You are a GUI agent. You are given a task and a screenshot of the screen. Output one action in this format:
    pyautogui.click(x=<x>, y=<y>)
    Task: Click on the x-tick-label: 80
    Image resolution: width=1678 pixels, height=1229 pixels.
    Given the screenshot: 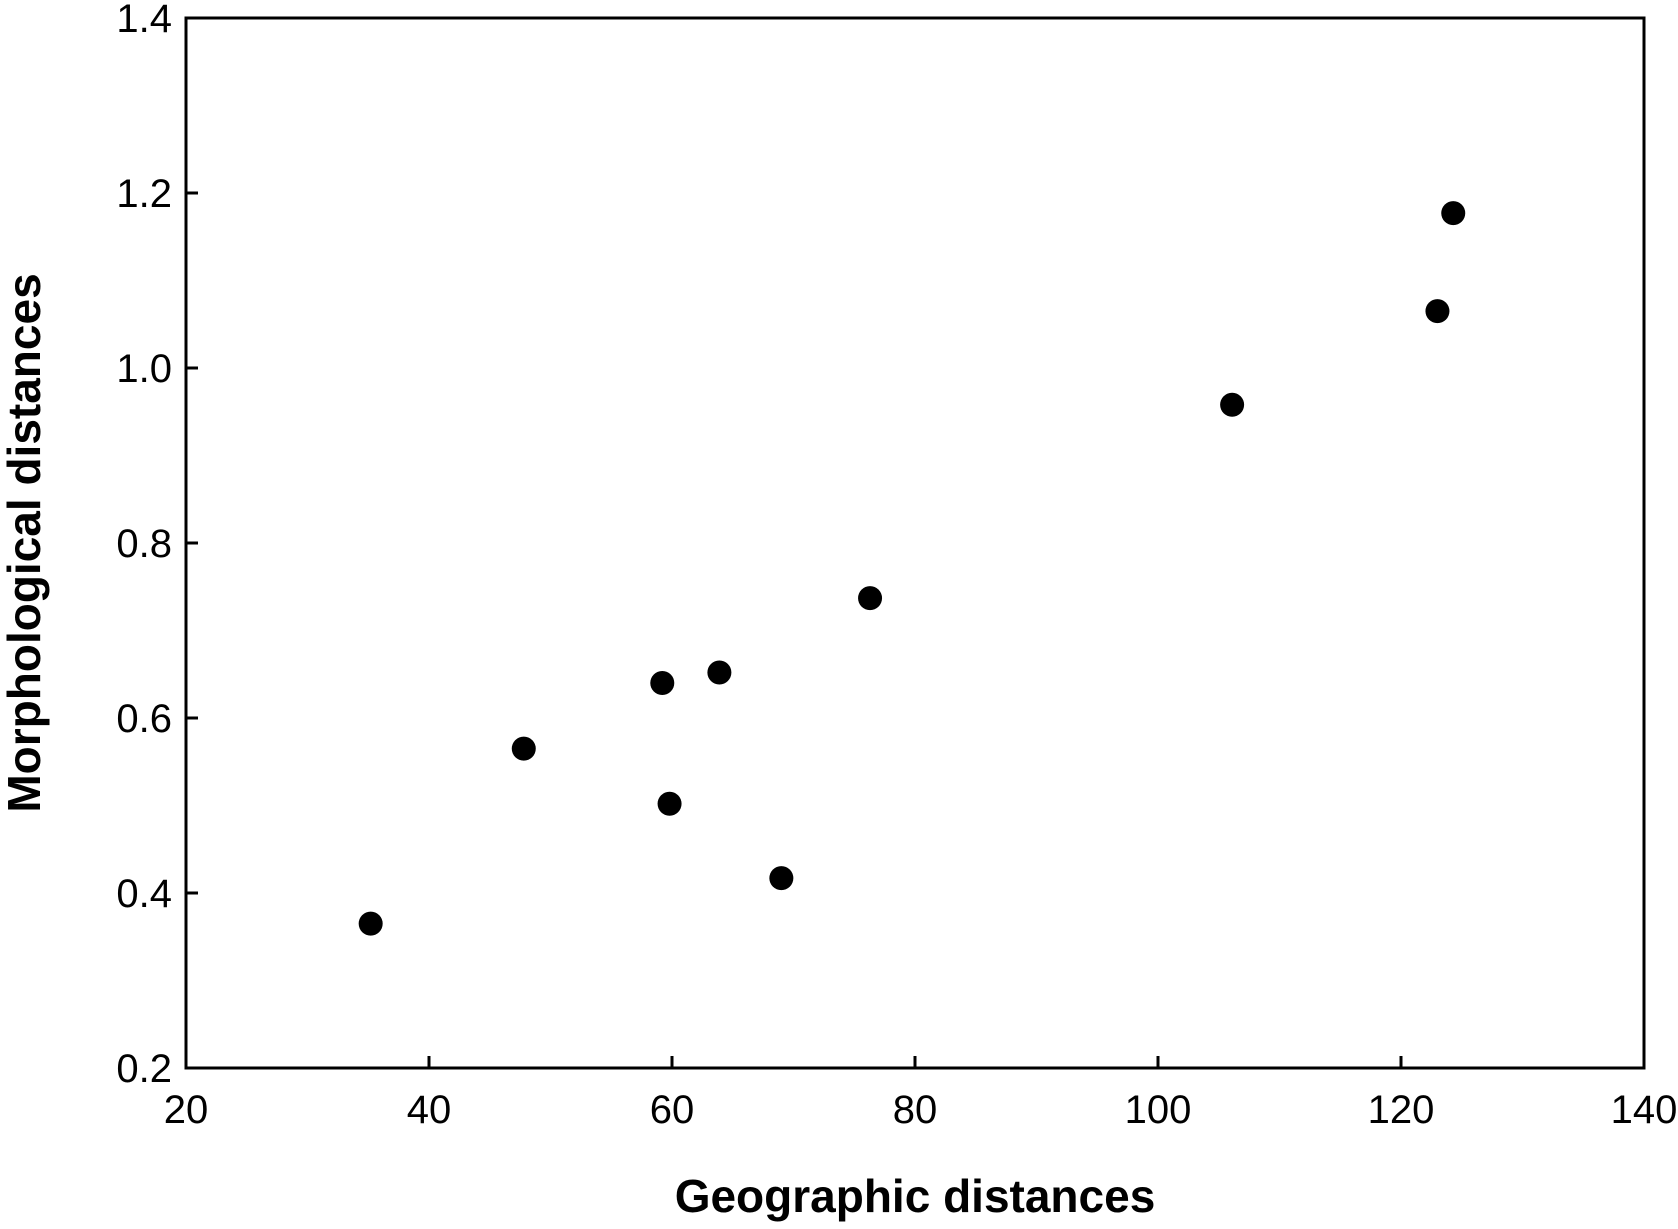 What is the action you would take?
    pyautogui.click(x=915, y=1110)
    